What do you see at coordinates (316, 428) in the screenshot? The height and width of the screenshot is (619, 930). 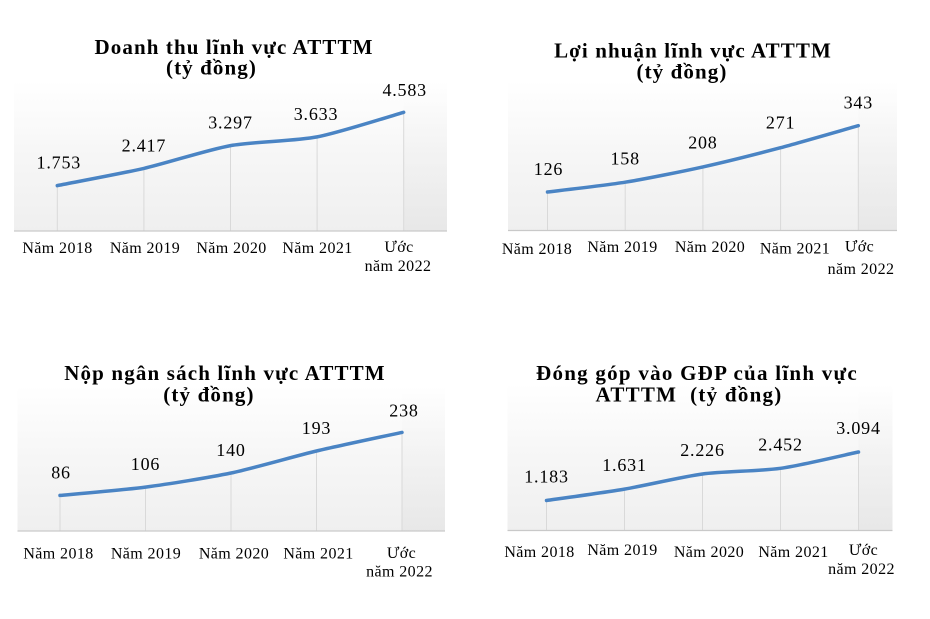 I see `svg-text: 193` at bounding box center [316, 428].